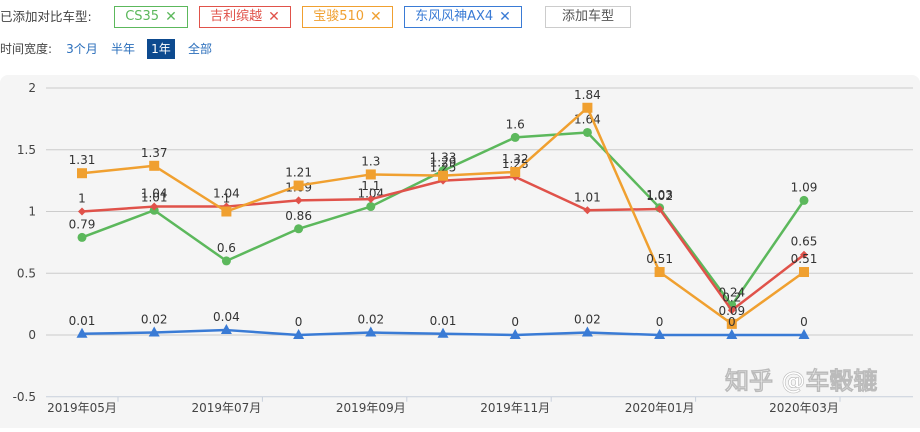 Image resolution: width=920 pixels, height=432 pixels. Describe the element at coordinates (298, 173) in the screenshot. I see `data-label: 1.21` at that location.